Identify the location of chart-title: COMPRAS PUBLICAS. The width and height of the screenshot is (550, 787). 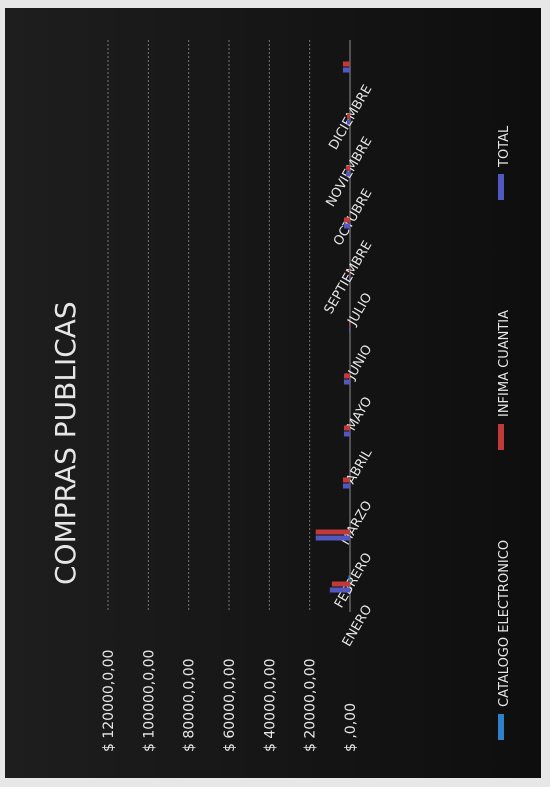
(65, 443).